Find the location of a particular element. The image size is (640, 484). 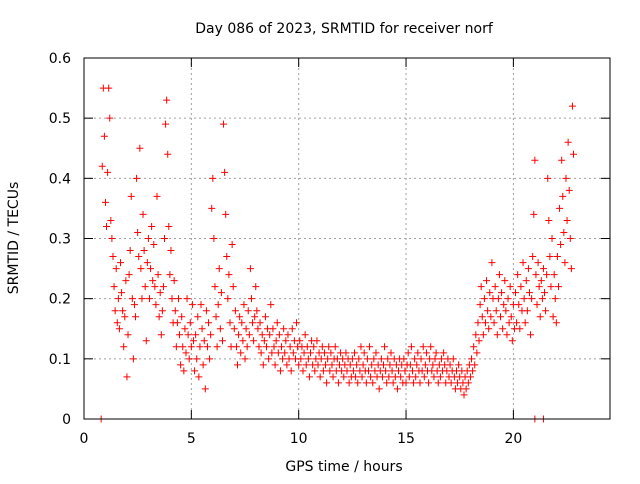

y-tick-label: 0.2 is located at coordinates (60, 300).